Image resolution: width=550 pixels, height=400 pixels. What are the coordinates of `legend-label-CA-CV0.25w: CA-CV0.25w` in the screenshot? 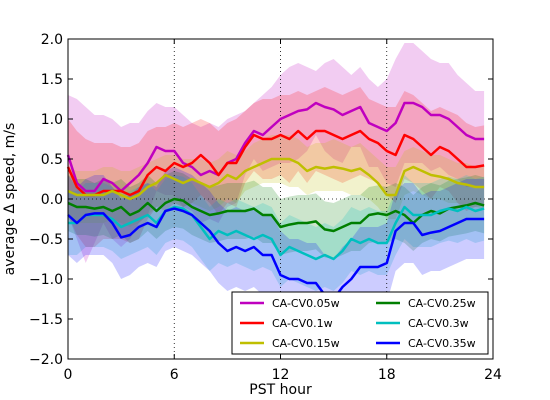 It's located at (442, 303).